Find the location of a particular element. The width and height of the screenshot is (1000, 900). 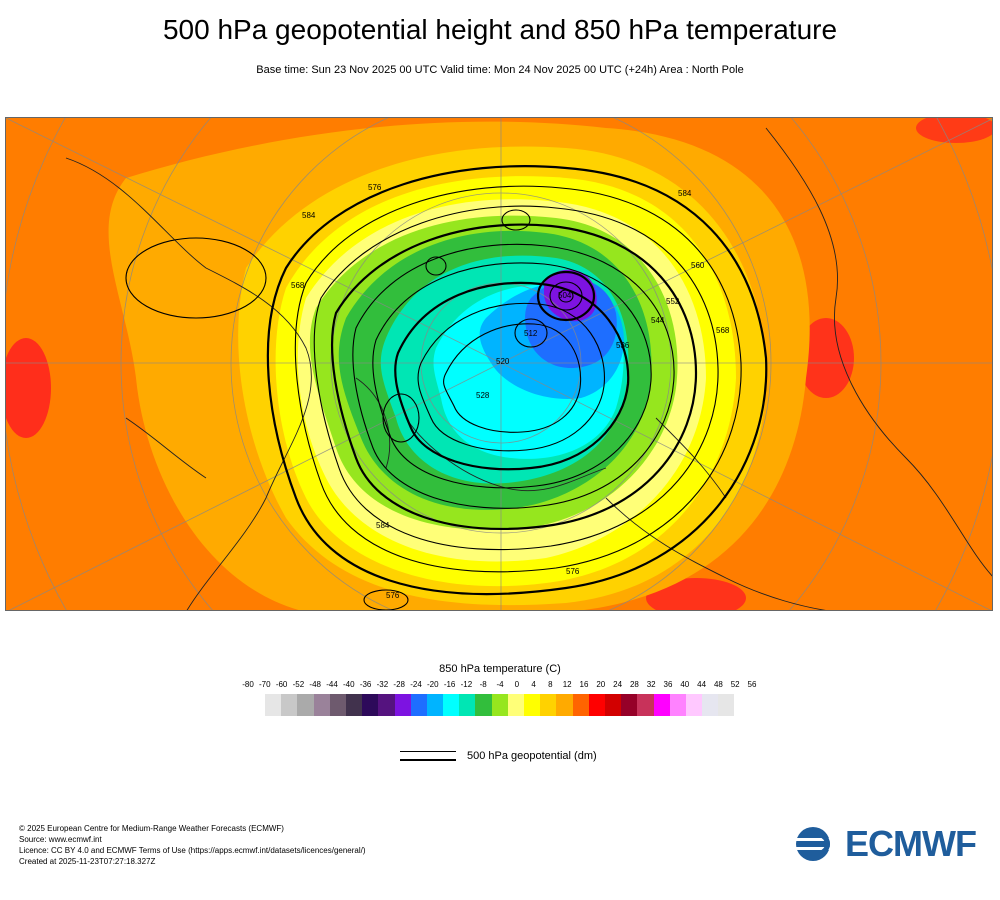

contour-label: 536 is located at coordinates (623, 345).